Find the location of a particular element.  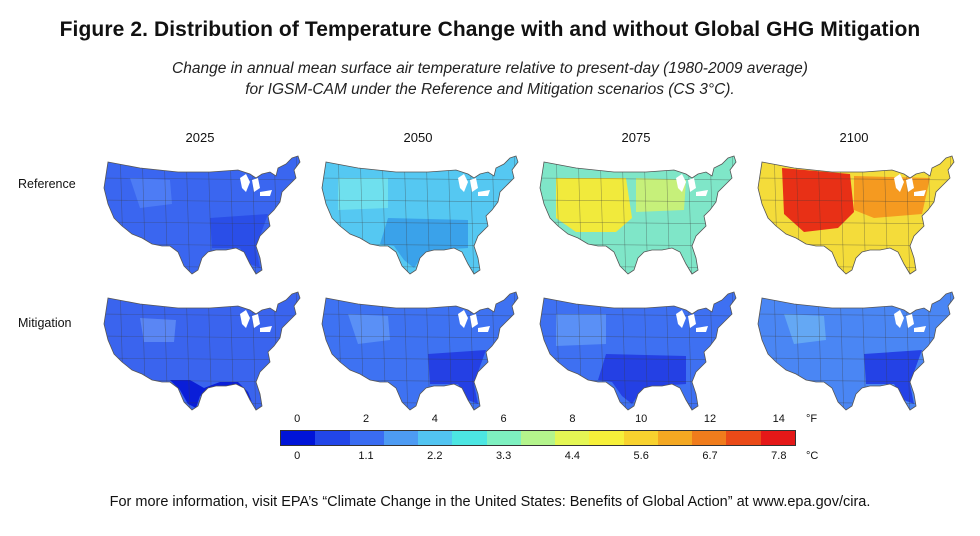

celsius-unit: °C is located at coordinates (812, 456).